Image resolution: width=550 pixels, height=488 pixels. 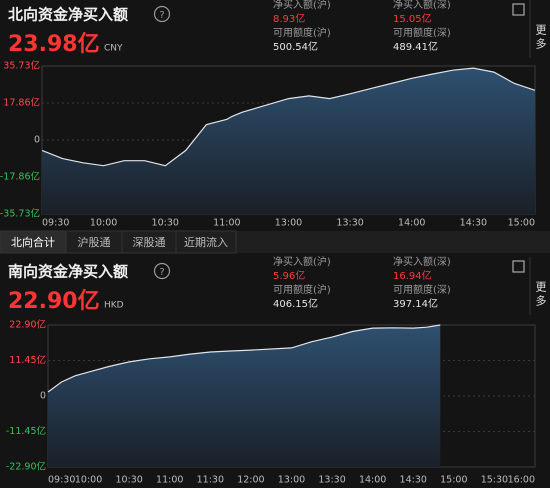 What do you see at coordinates (521, 480) in the screenshot?
I see `x-tick-label: 16:00` at bounding box center [521, 480].